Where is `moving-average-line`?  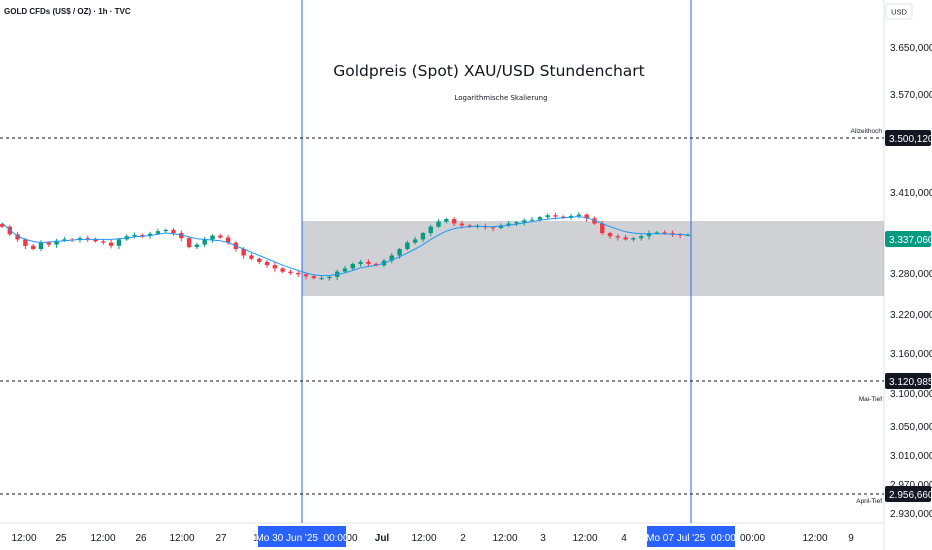
moving-average-line is located at coordinates (345, 246).